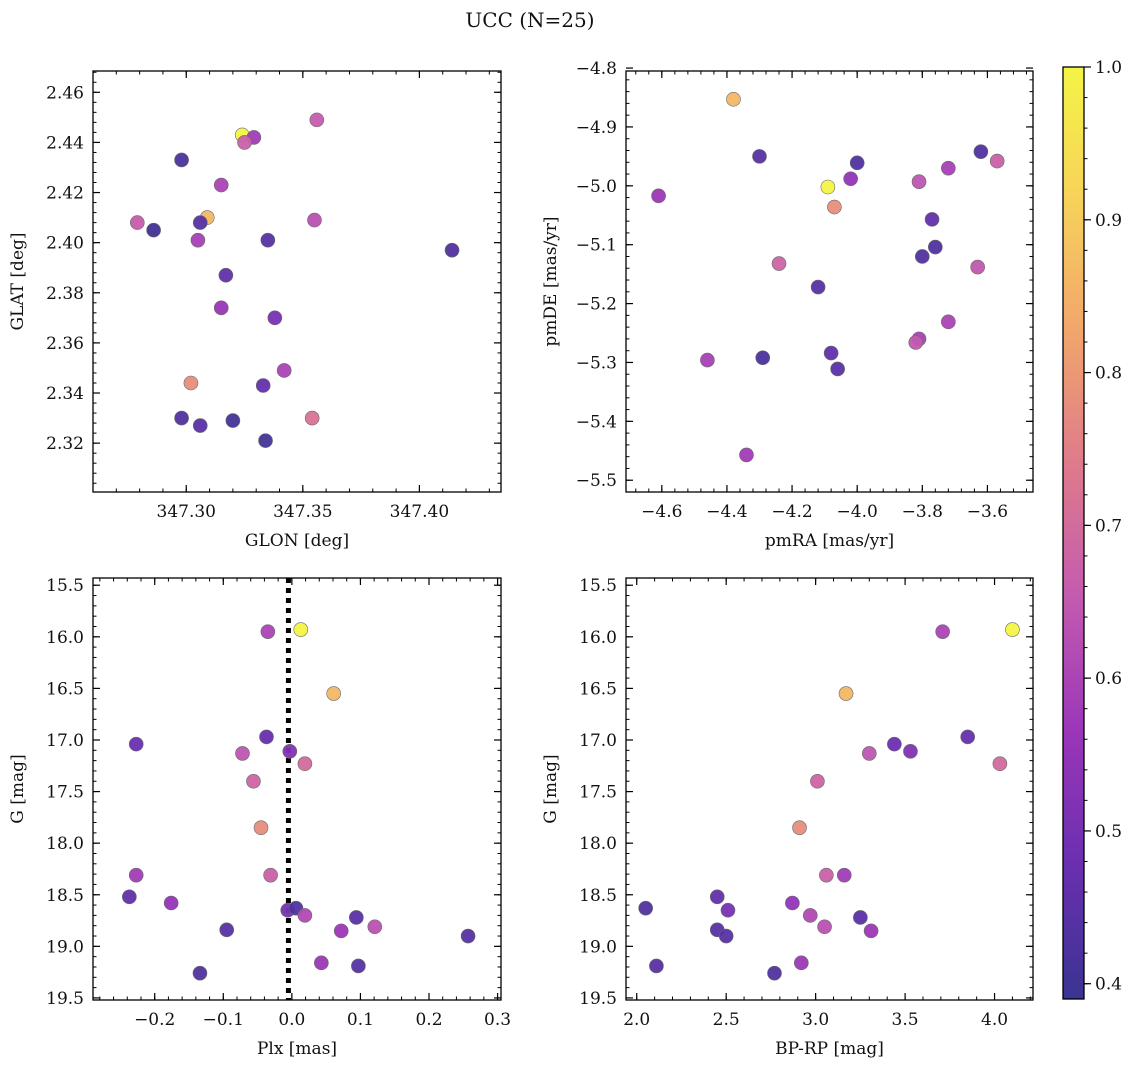  What do you see at coordinates (596, 305) in the screenshot?
I see `y-tick-label: −5.2` at bounding box center [596, 305].